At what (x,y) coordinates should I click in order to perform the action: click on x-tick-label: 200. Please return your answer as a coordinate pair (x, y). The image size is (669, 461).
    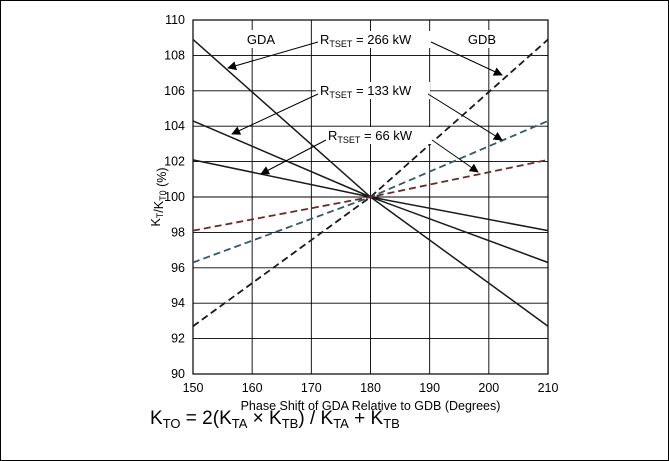
    Looking at the image, I should click on (488, 388).